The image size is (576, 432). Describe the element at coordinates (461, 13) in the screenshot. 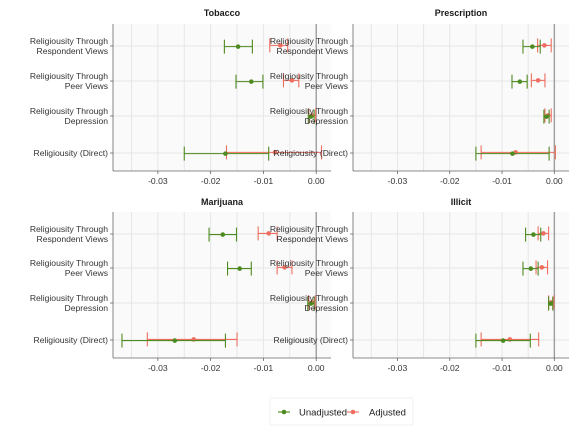

I see `panel-title: Prescription` at that location.